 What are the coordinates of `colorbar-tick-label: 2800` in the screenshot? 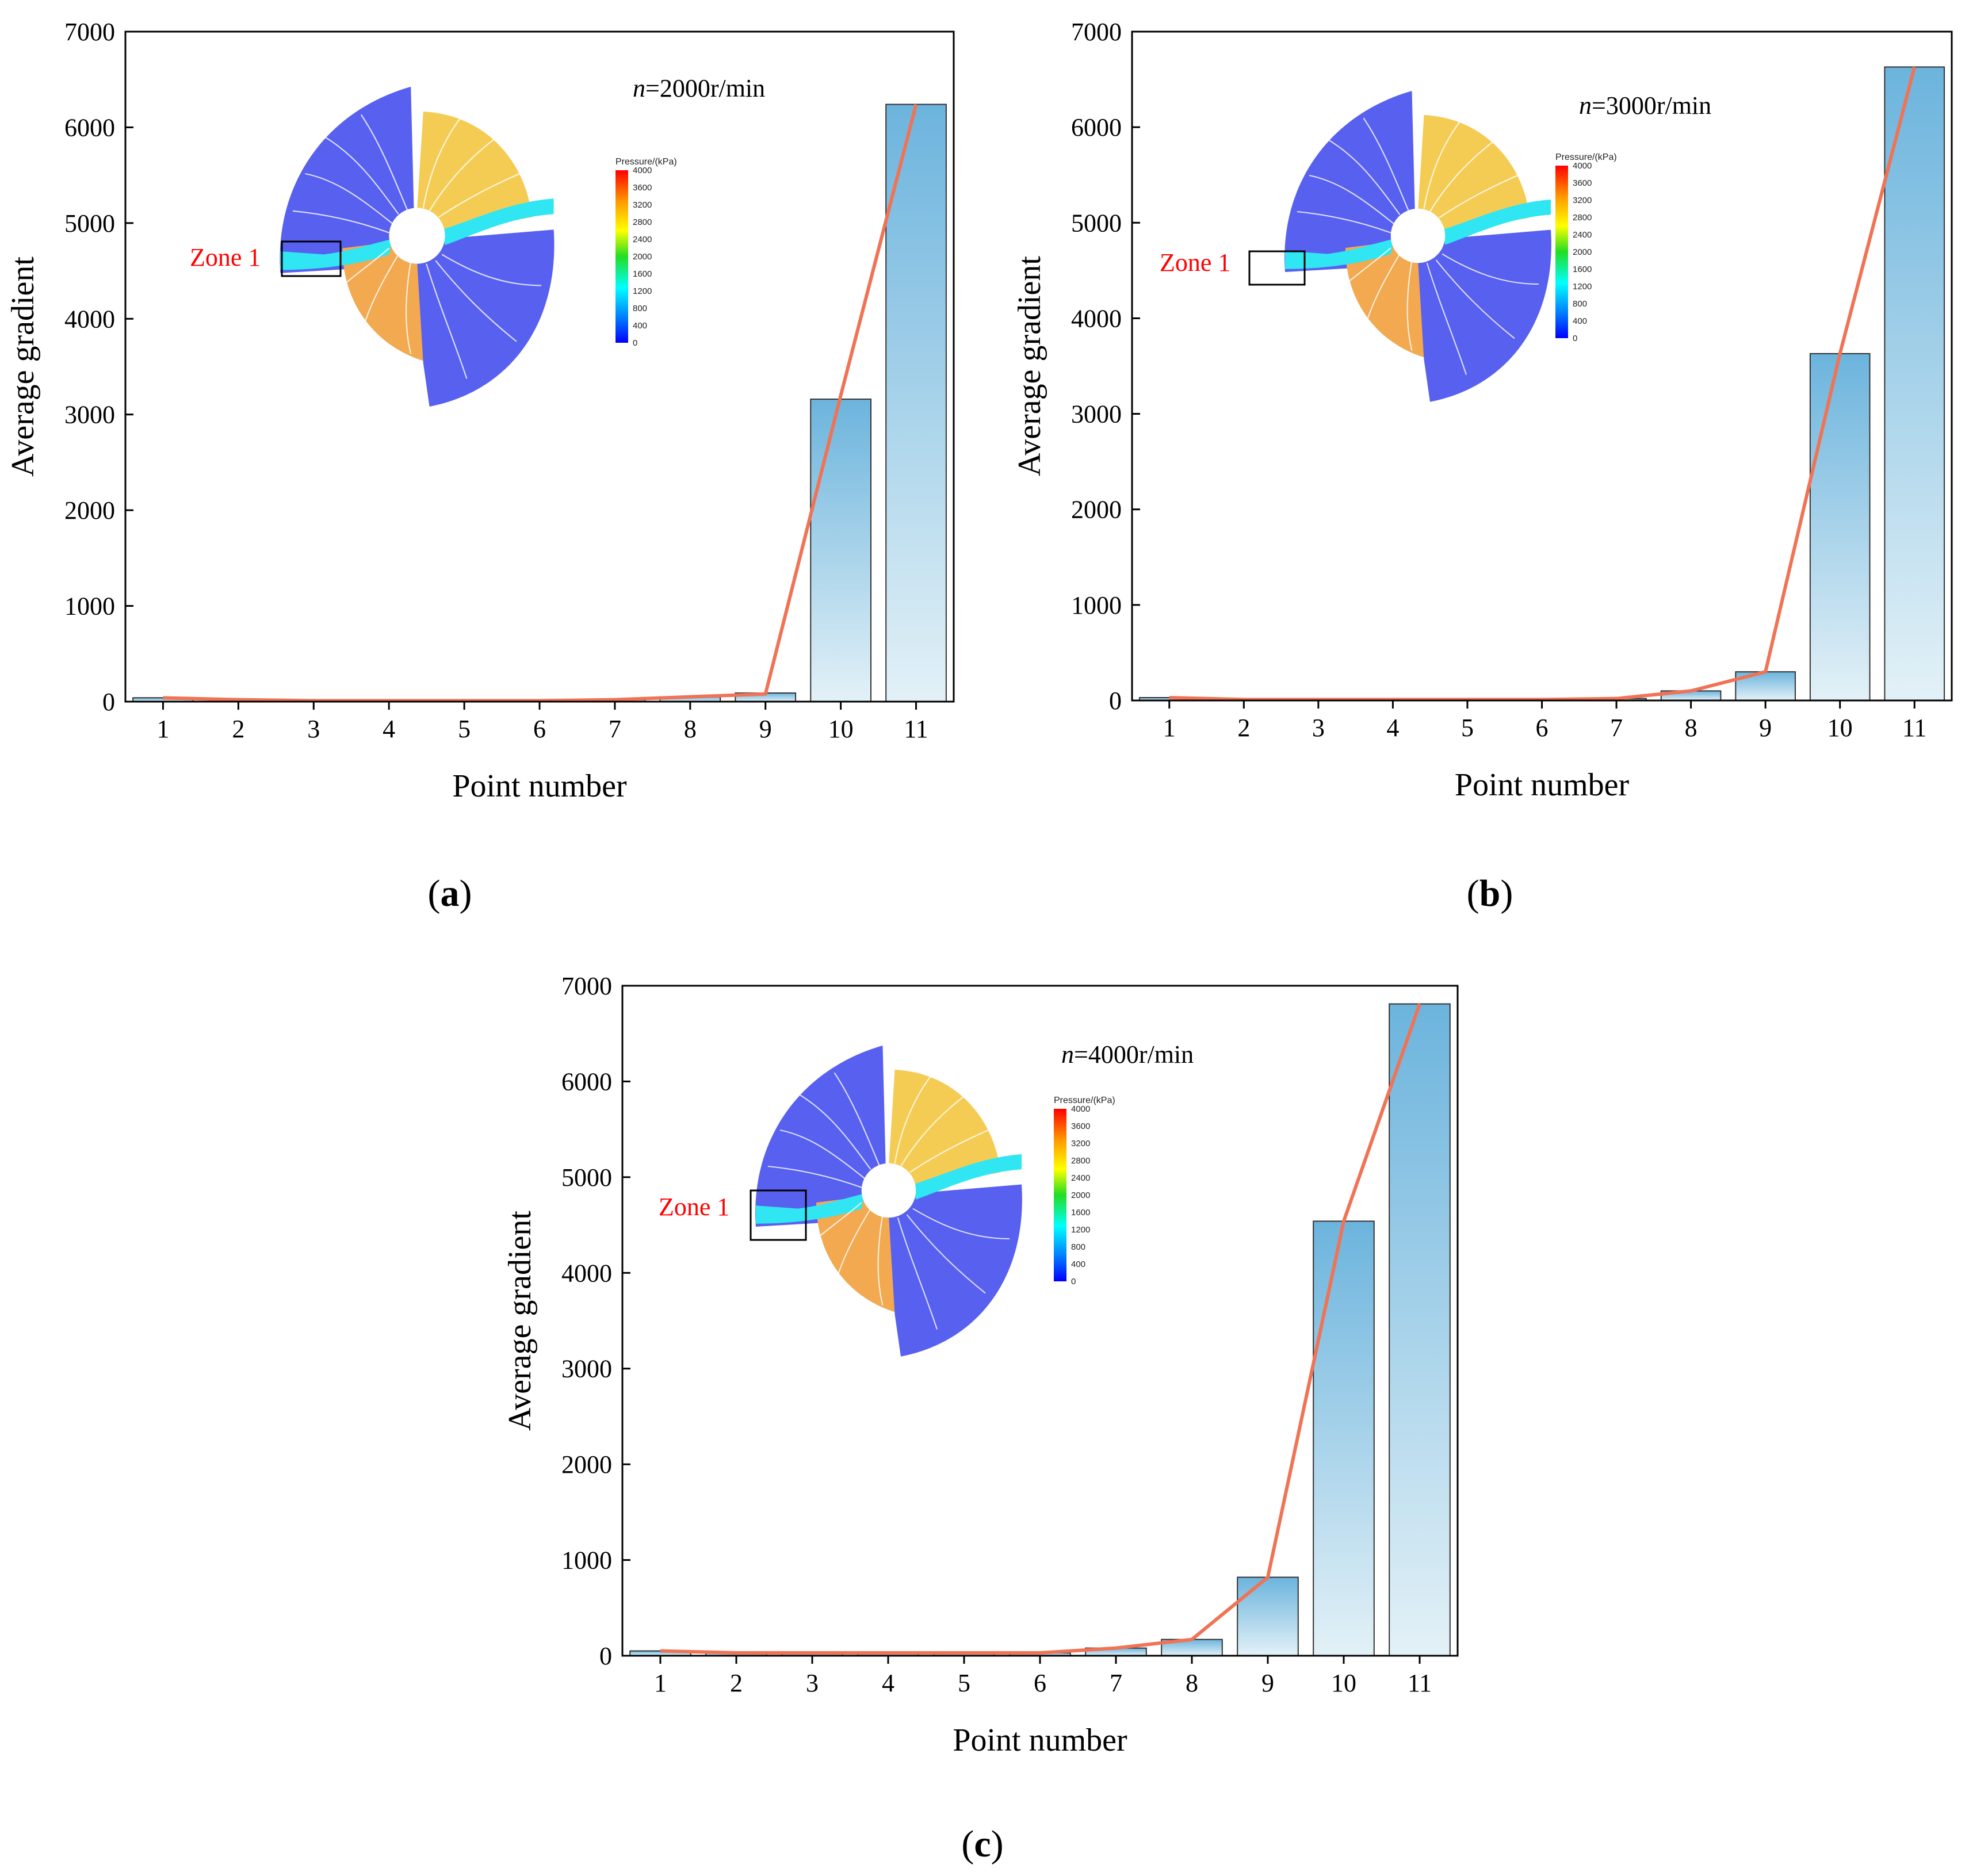 It's located at (1582, 218).